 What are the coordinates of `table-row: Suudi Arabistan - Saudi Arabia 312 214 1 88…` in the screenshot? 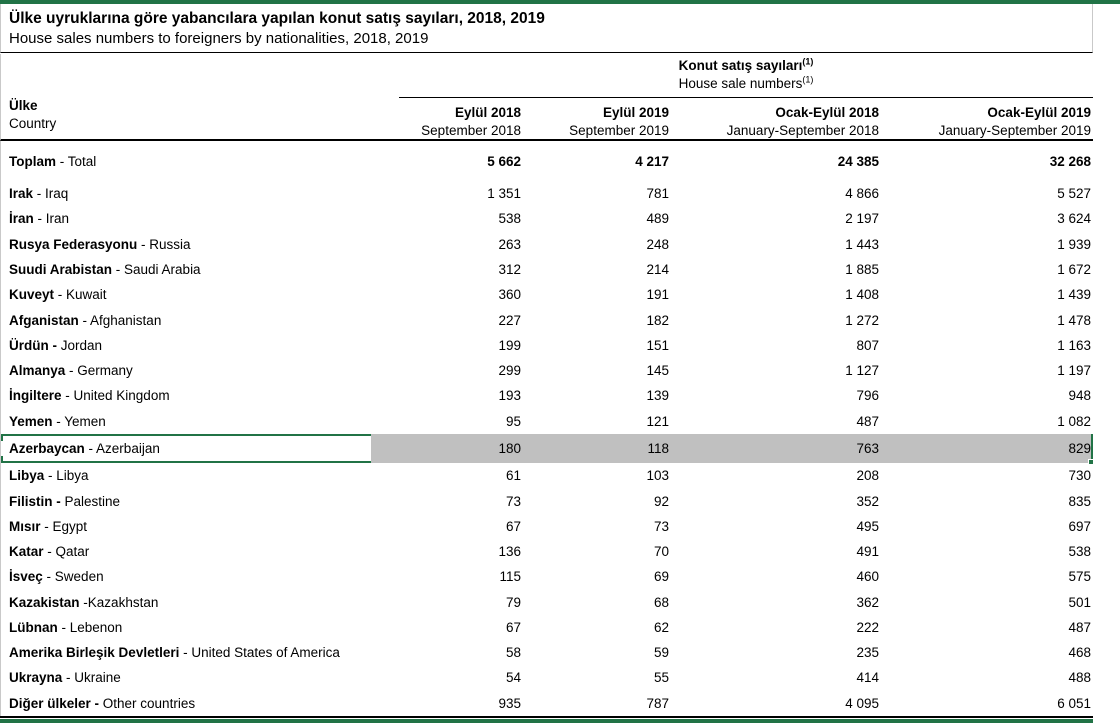 It's located at (547, 269).